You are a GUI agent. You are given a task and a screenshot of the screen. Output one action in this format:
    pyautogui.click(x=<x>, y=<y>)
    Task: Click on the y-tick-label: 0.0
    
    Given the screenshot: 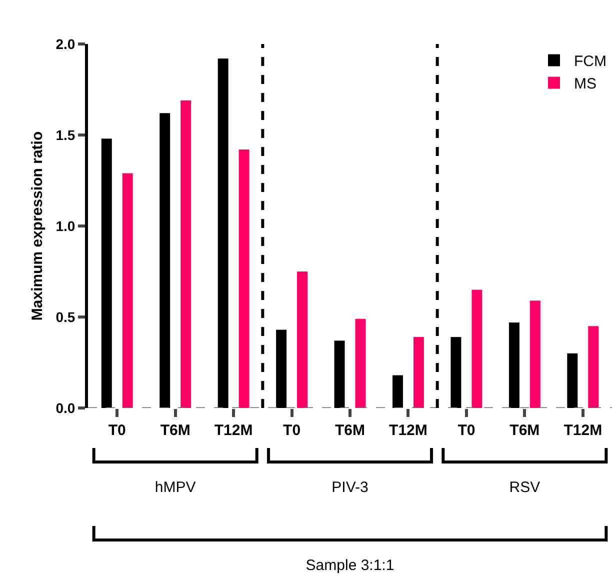 What is the action you would take?
    pyautogui.click(x=66, y=408)
    